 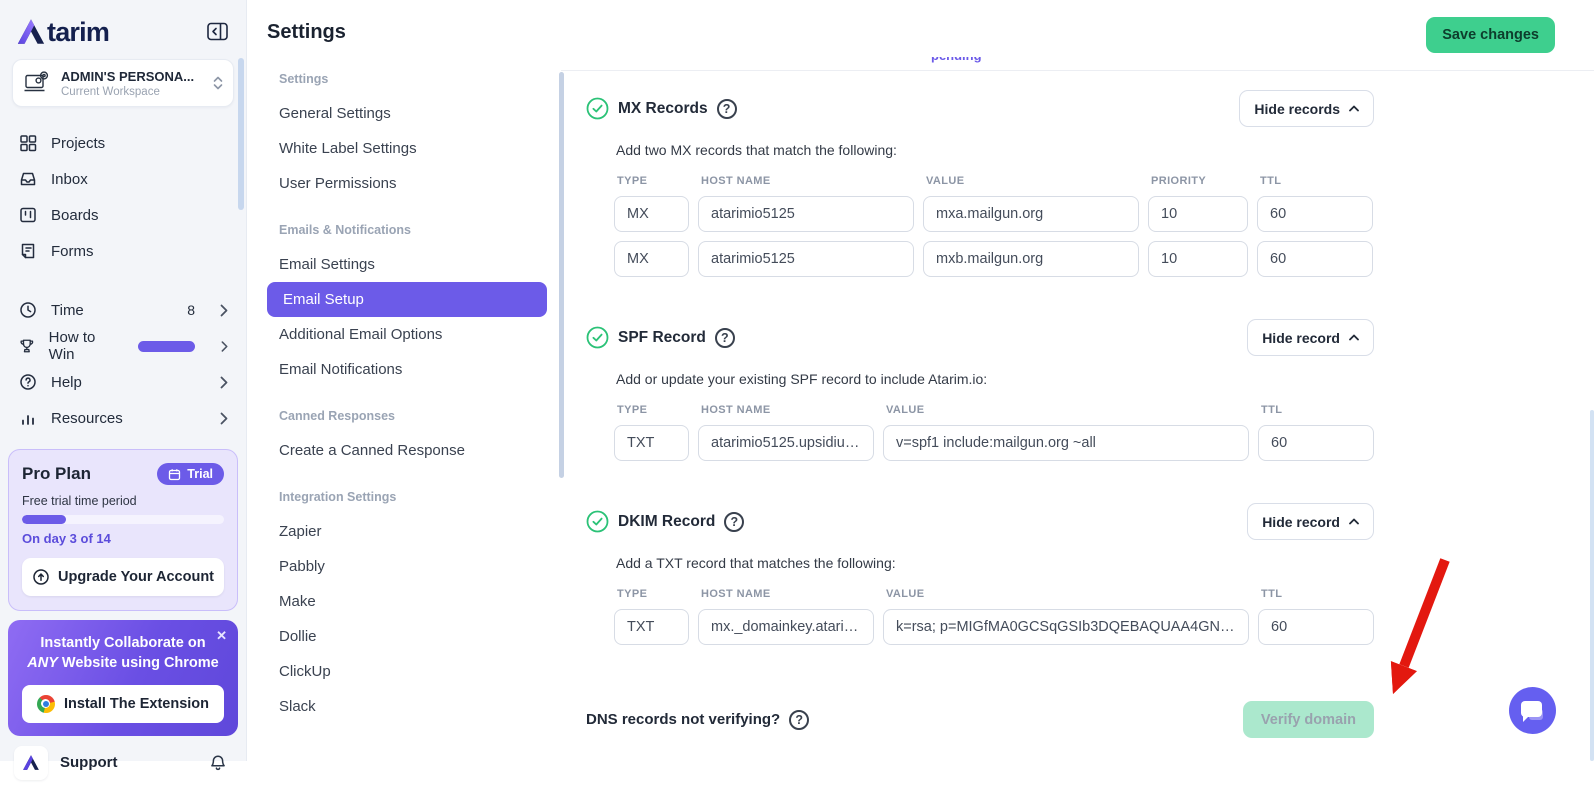 I want to click on mx-row2-value-field, so click(x=1031, y=259).